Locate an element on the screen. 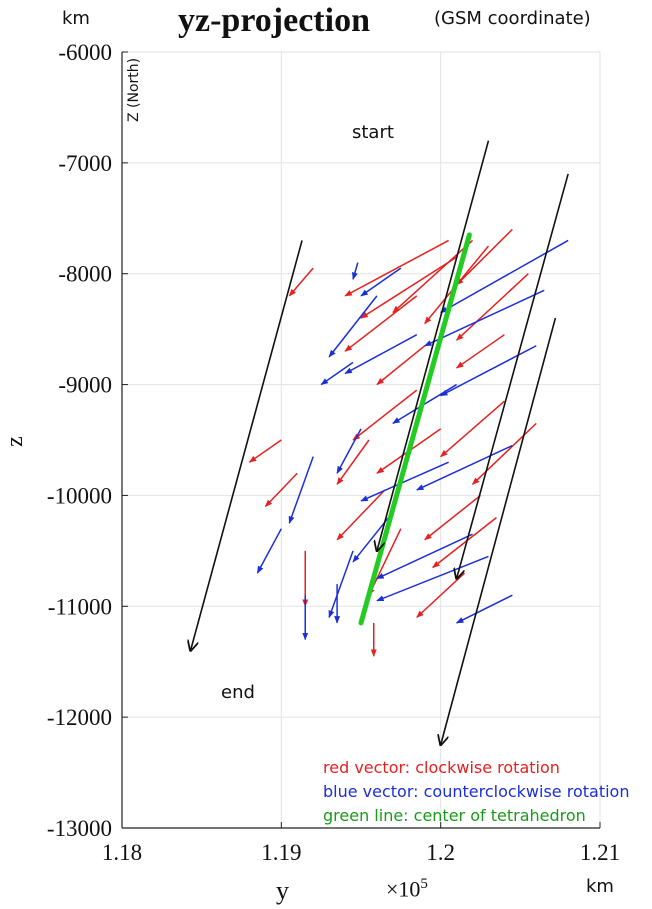  y-tick-label-2: -8000 is located at coordinates (85, 274).